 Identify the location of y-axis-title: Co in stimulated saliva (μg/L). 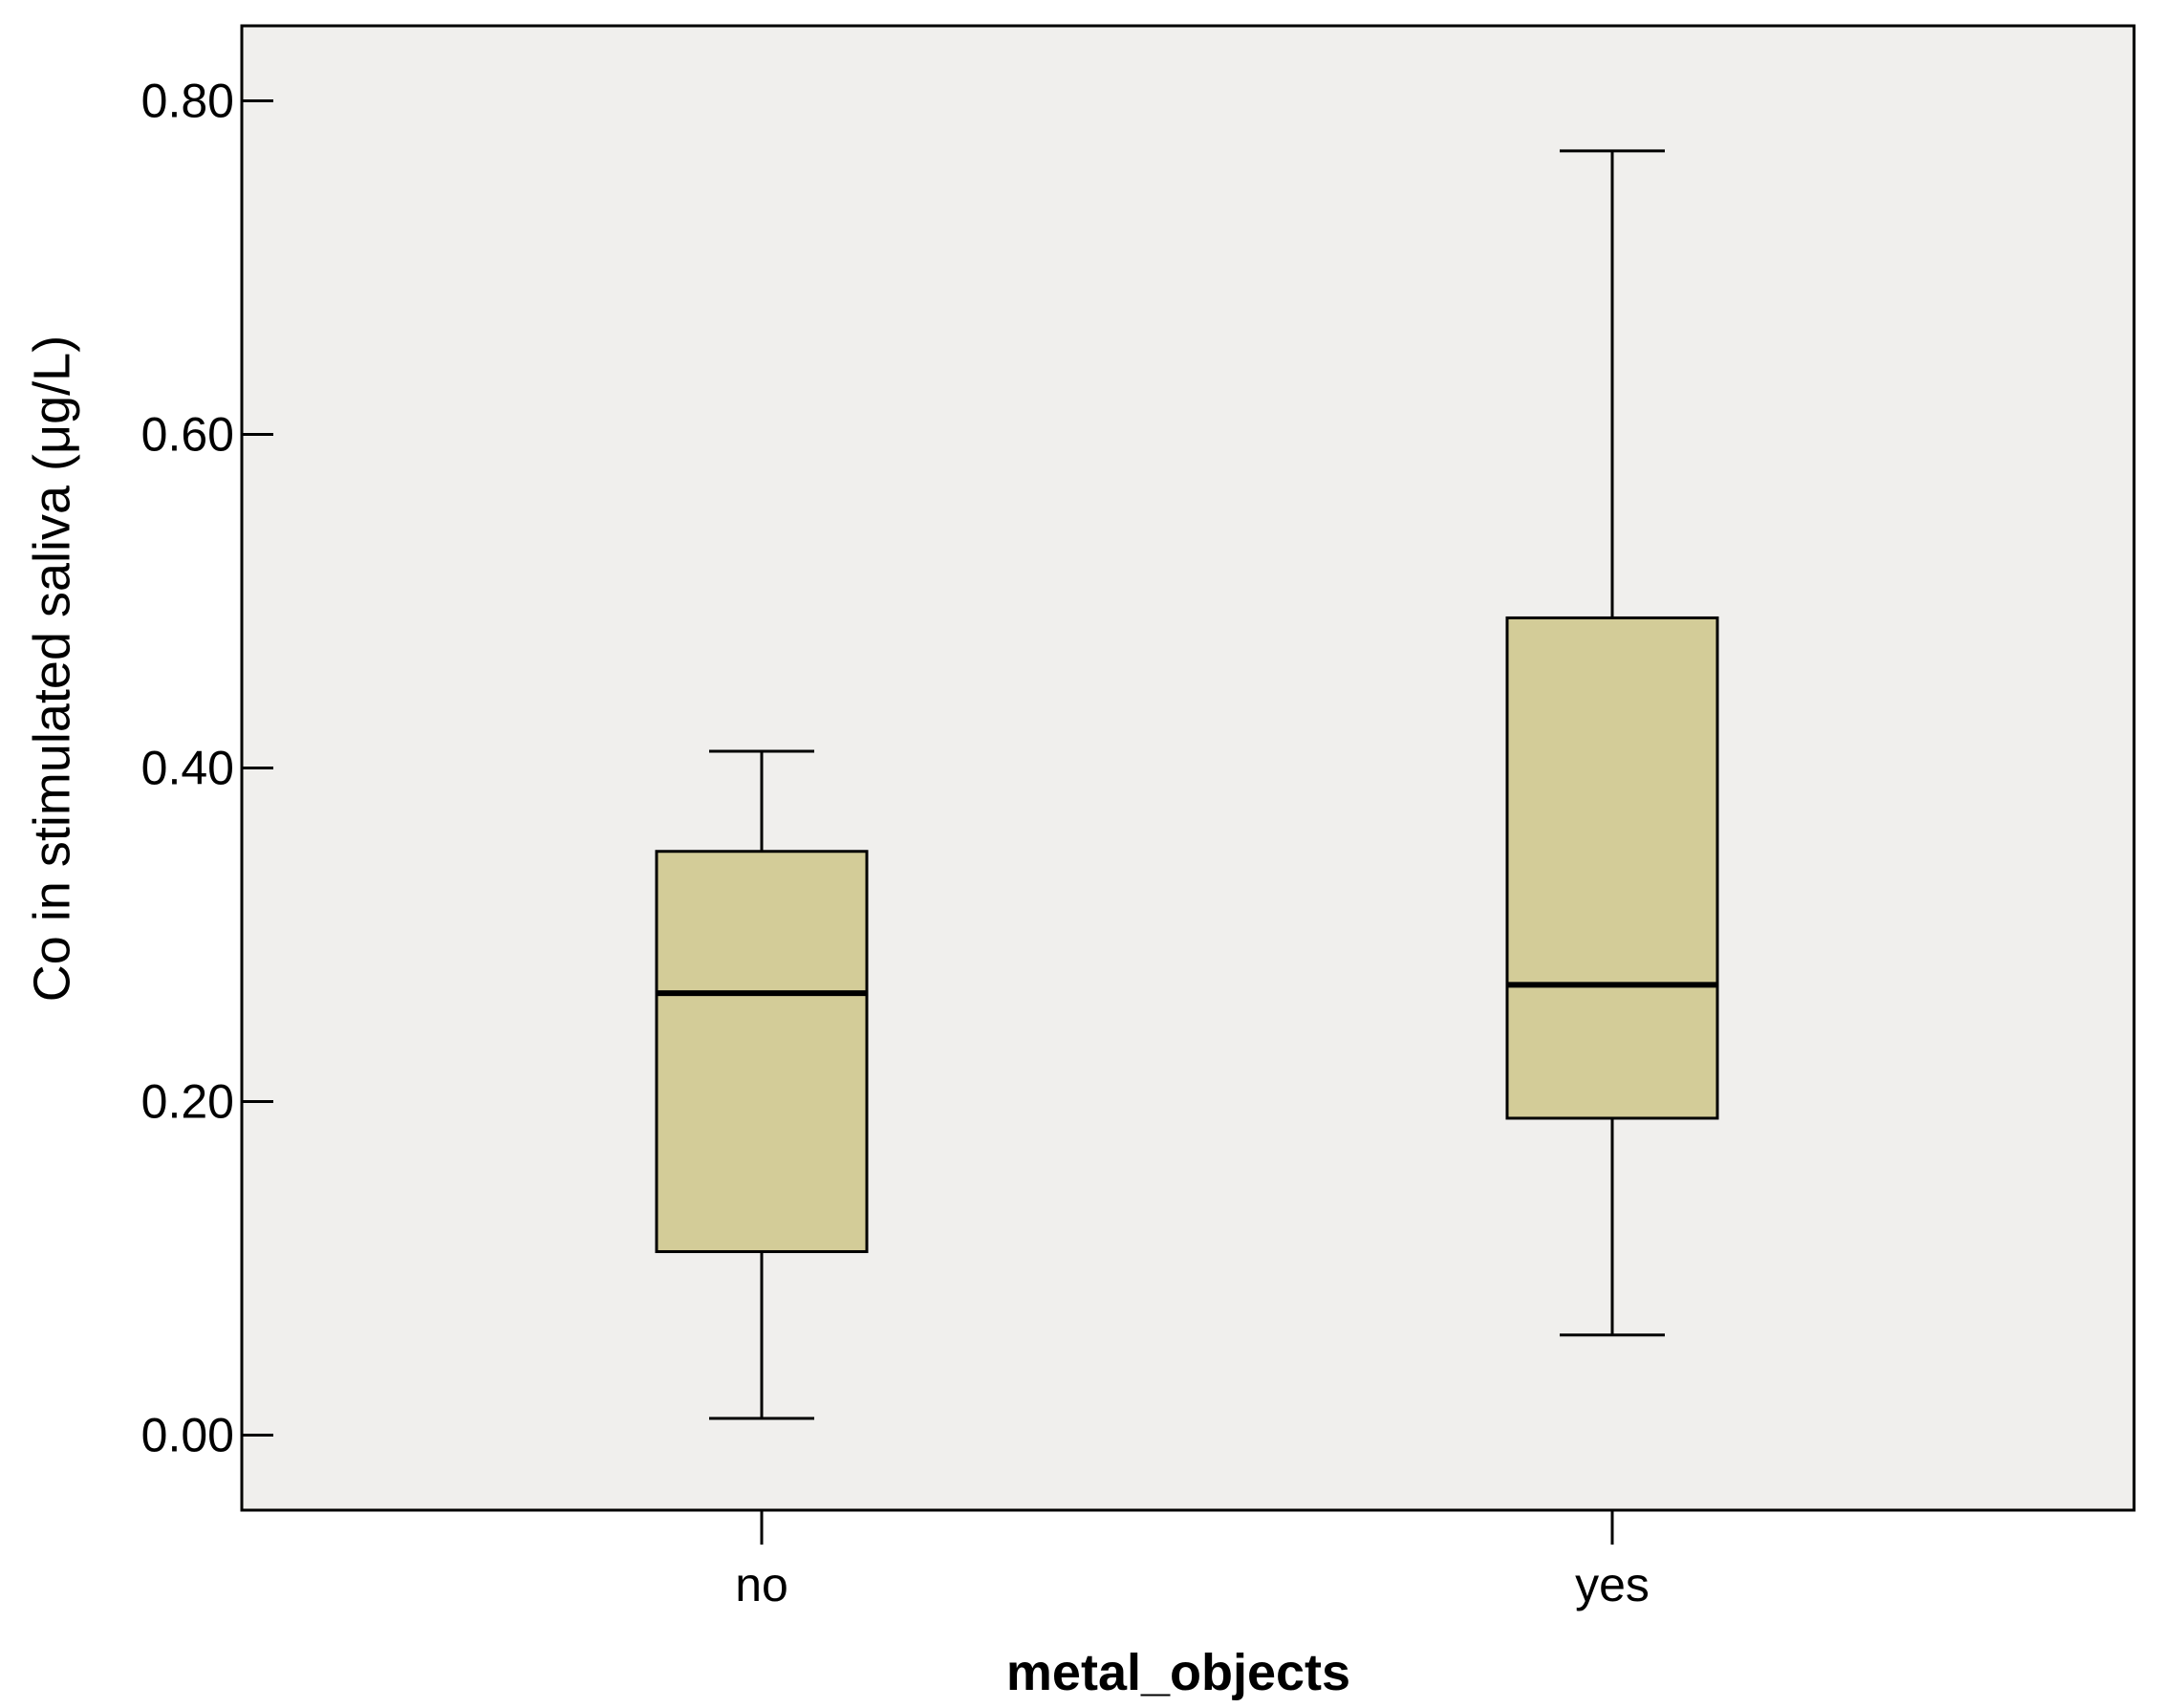
(51, 668).